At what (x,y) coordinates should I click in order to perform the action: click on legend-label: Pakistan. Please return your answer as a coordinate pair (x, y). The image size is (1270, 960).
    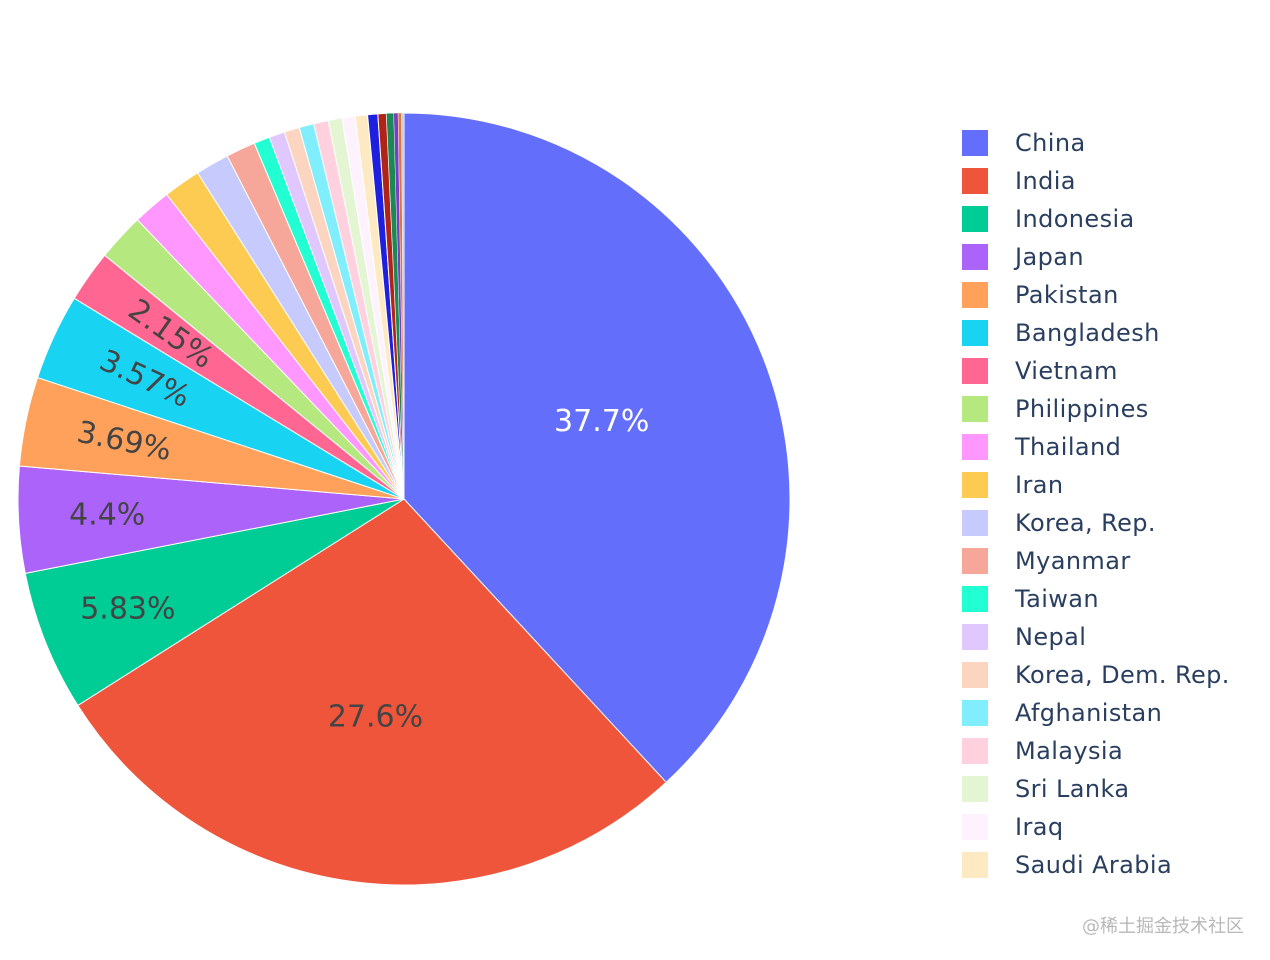
    Looking at the image, I should click on (1067, 295).